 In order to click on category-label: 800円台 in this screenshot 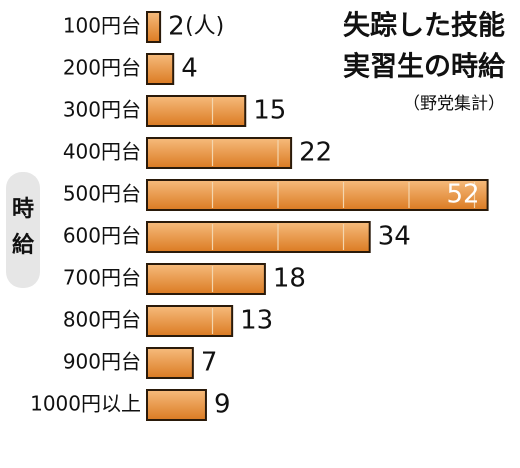, I will do `click(102, 320)`.